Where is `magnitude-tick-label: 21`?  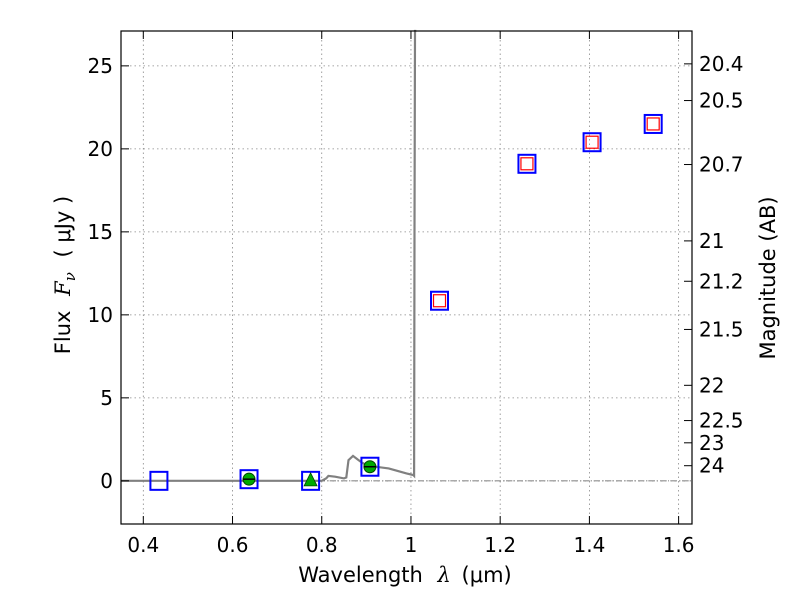
magnitude-tick-label: 21 is located at coordinates (711, 241).